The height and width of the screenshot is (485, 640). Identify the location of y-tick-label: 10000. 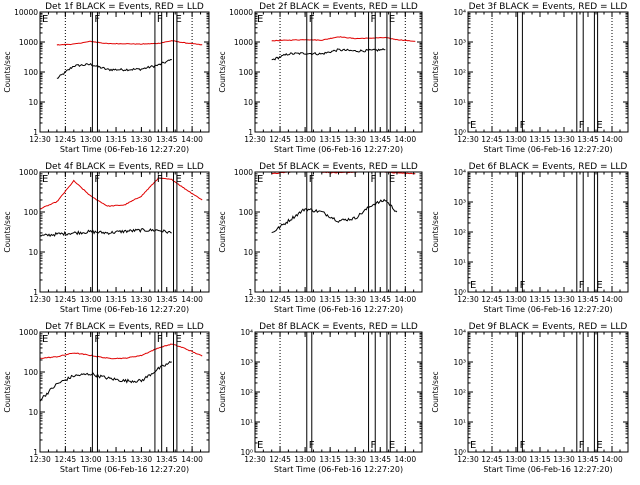
(241, 12).